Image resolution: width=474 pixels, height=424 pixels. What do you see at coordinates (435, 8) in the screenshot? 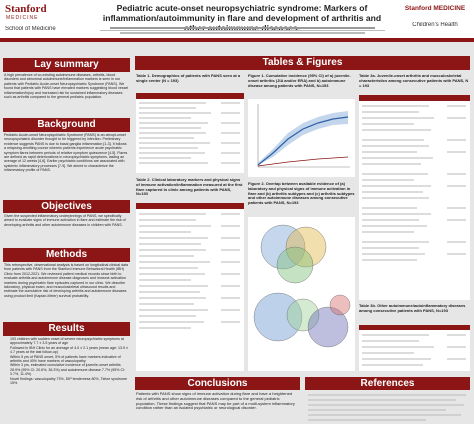
I see `logo-right: Stanford MEDICINE` at bounding box center [435, 8].